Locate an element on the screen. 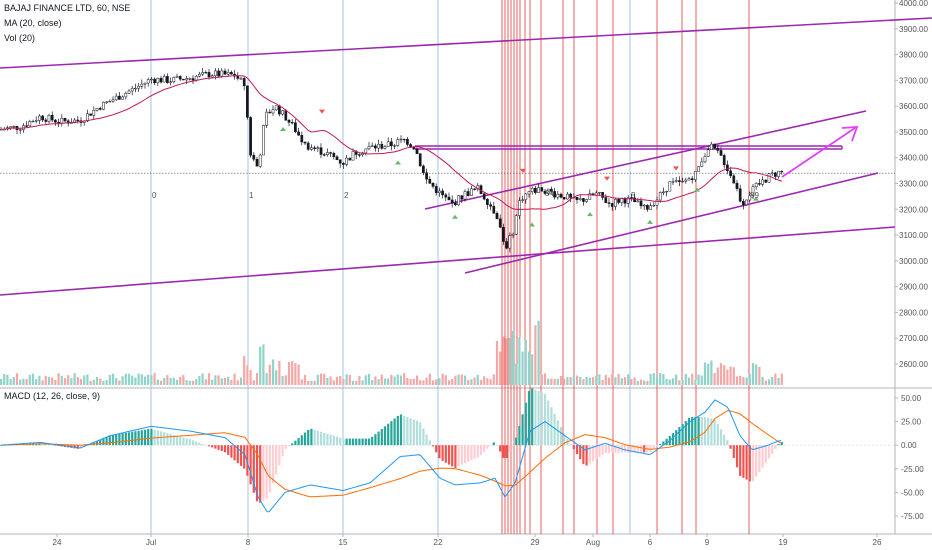  signal-count-label: 34 is located at coordinates (549, 193).